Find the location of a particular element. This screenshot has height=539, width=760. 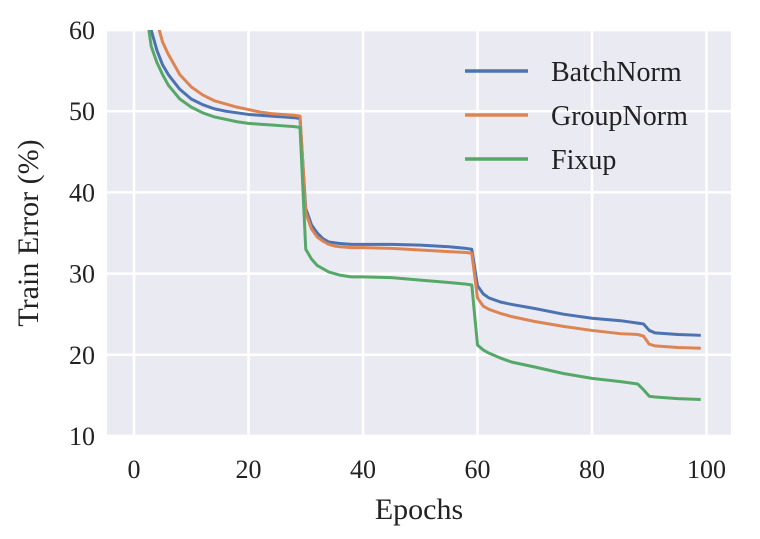

y-tick: 50 is located at coordinates (82, 111).